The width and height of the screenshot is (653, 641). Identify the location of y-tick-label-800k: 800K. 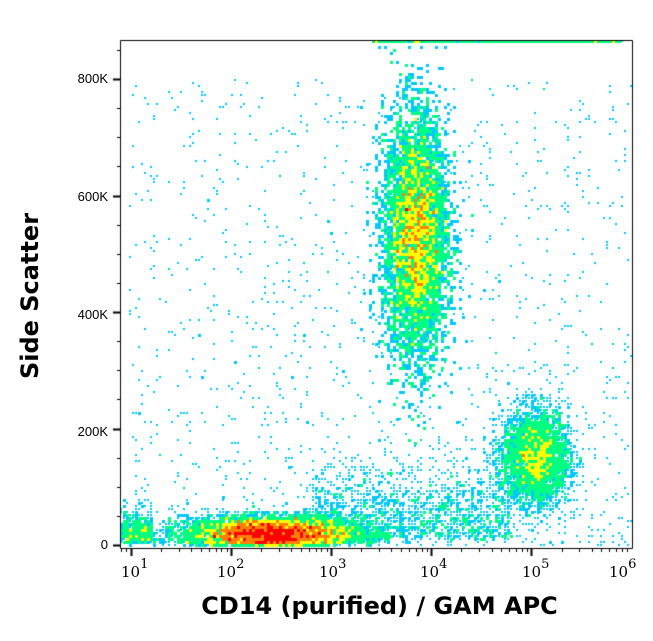
(92, 78).